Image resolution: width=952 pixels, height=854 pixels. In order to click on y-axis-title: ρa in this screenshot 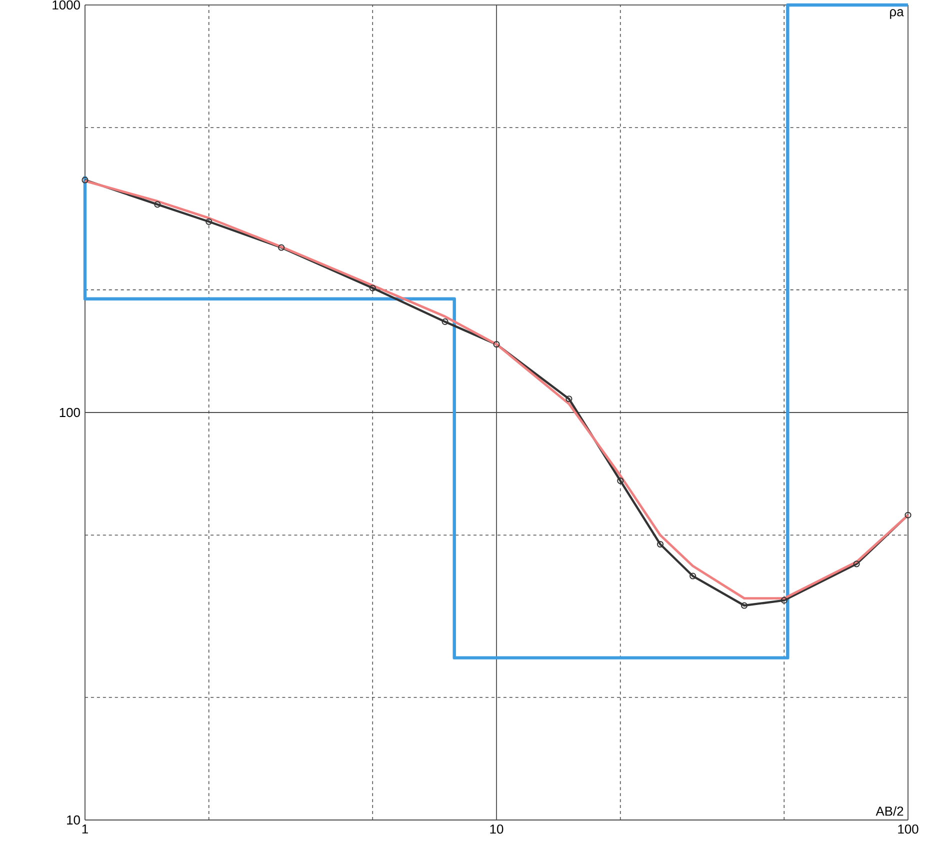, I will do `click(897, 14)`.